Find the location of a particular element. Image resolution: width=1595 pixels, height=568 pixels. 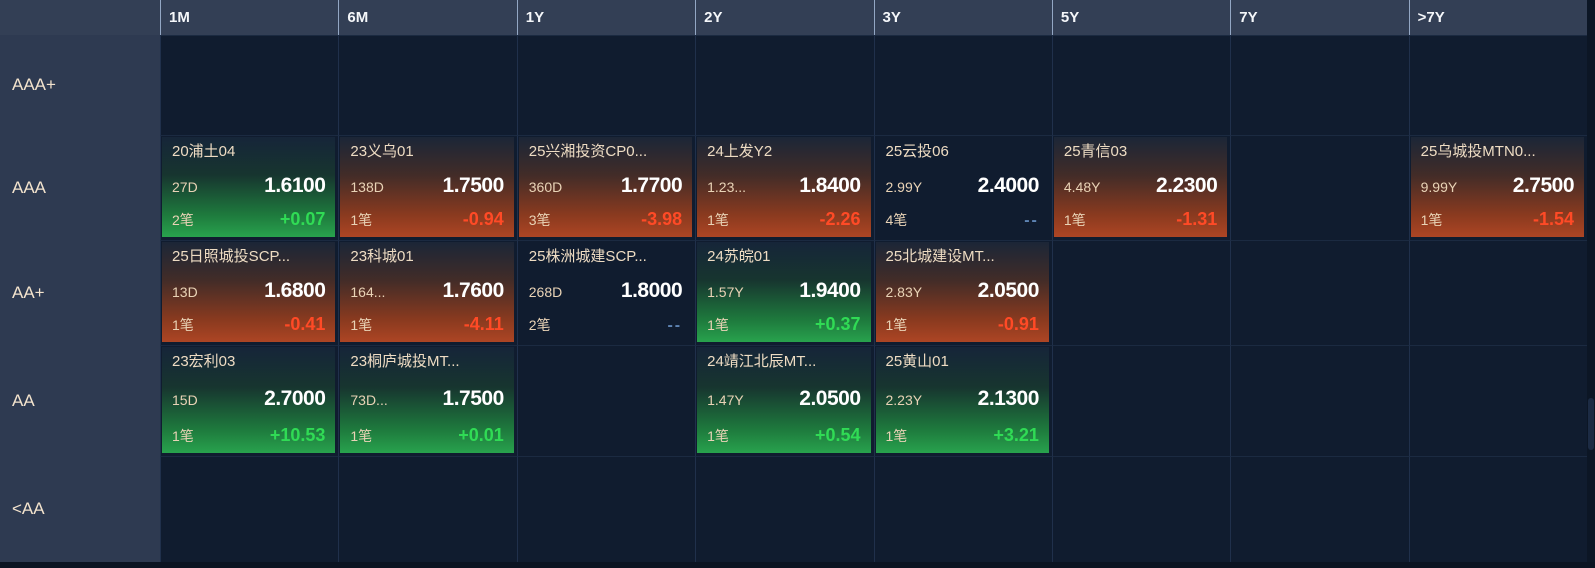

column-header-gt7y: >7Y is located at coordinates (1497, 17).